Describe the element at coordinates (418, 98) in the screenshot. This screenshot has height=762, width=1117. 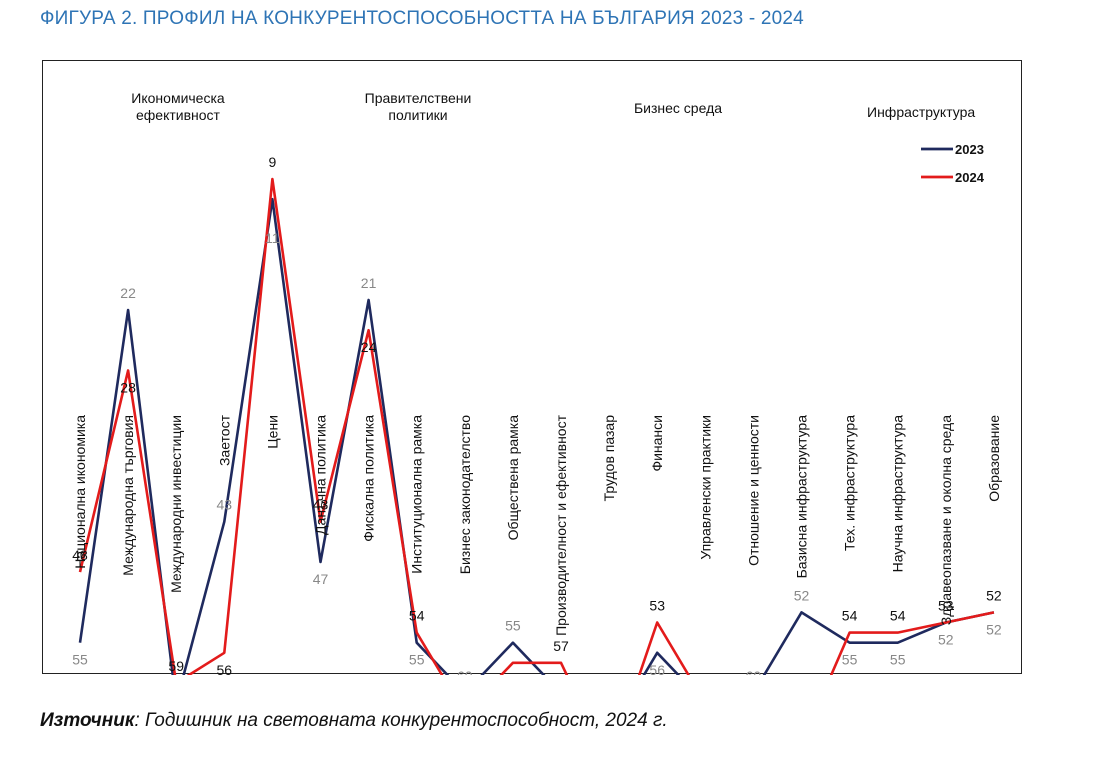
I see `group-header-2: Правителствени` at that location.